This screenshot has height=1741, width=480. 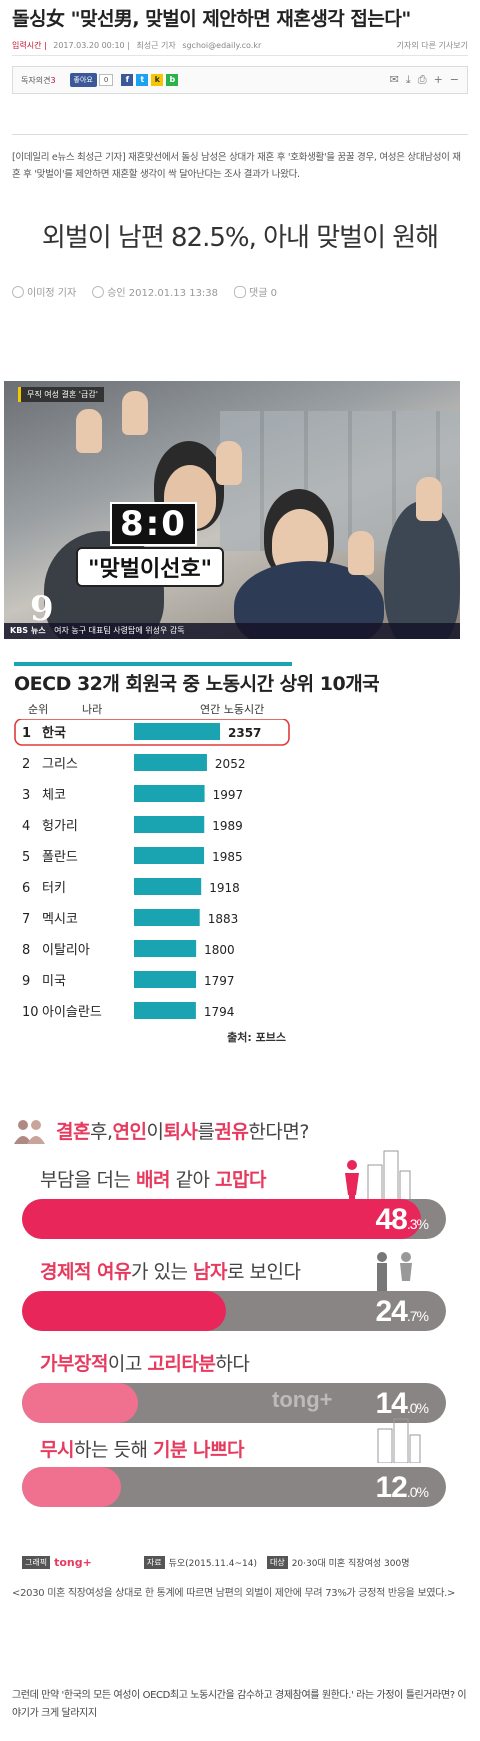 What do you see at coordinates (197, 684) in the screenshot?
I see `chart-title: OECD 32개 회원국 중 노동시간 상위 10개국` at bounding box center [197, 684].